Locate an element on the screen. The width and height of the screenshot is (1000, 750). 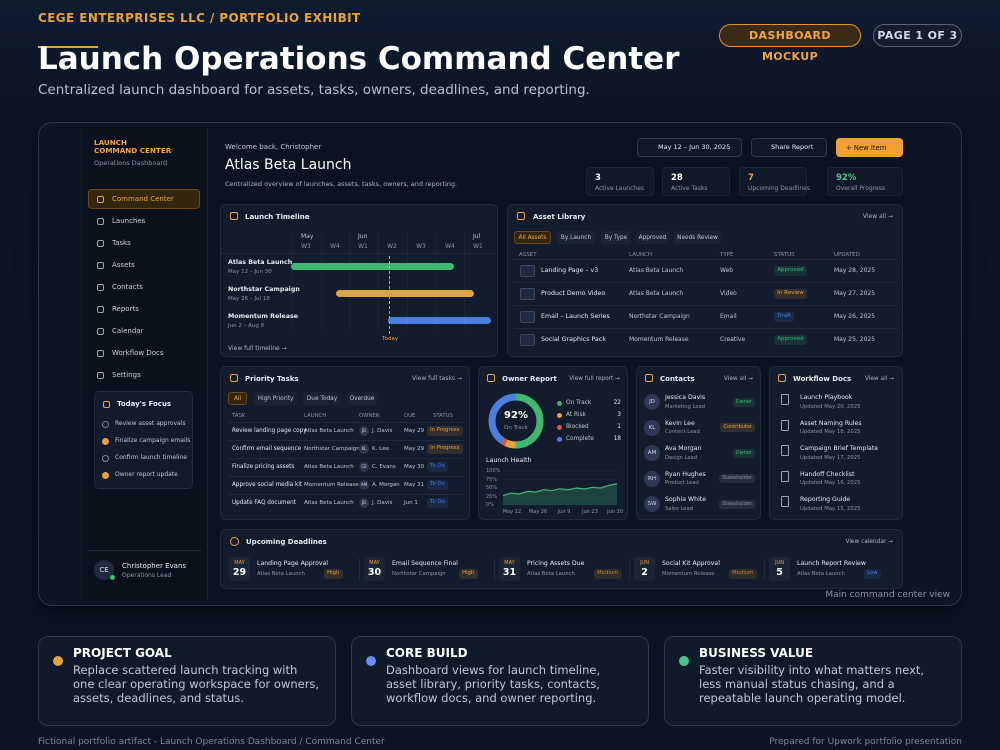
date-button is located at coordinates (689, 147).